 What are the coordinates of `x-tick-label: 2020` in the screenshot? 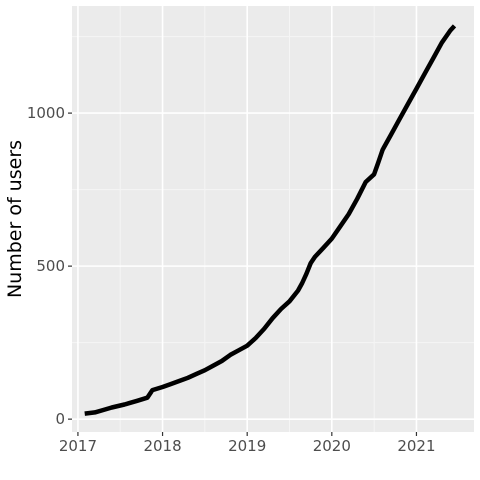 It's located at (332, 446).